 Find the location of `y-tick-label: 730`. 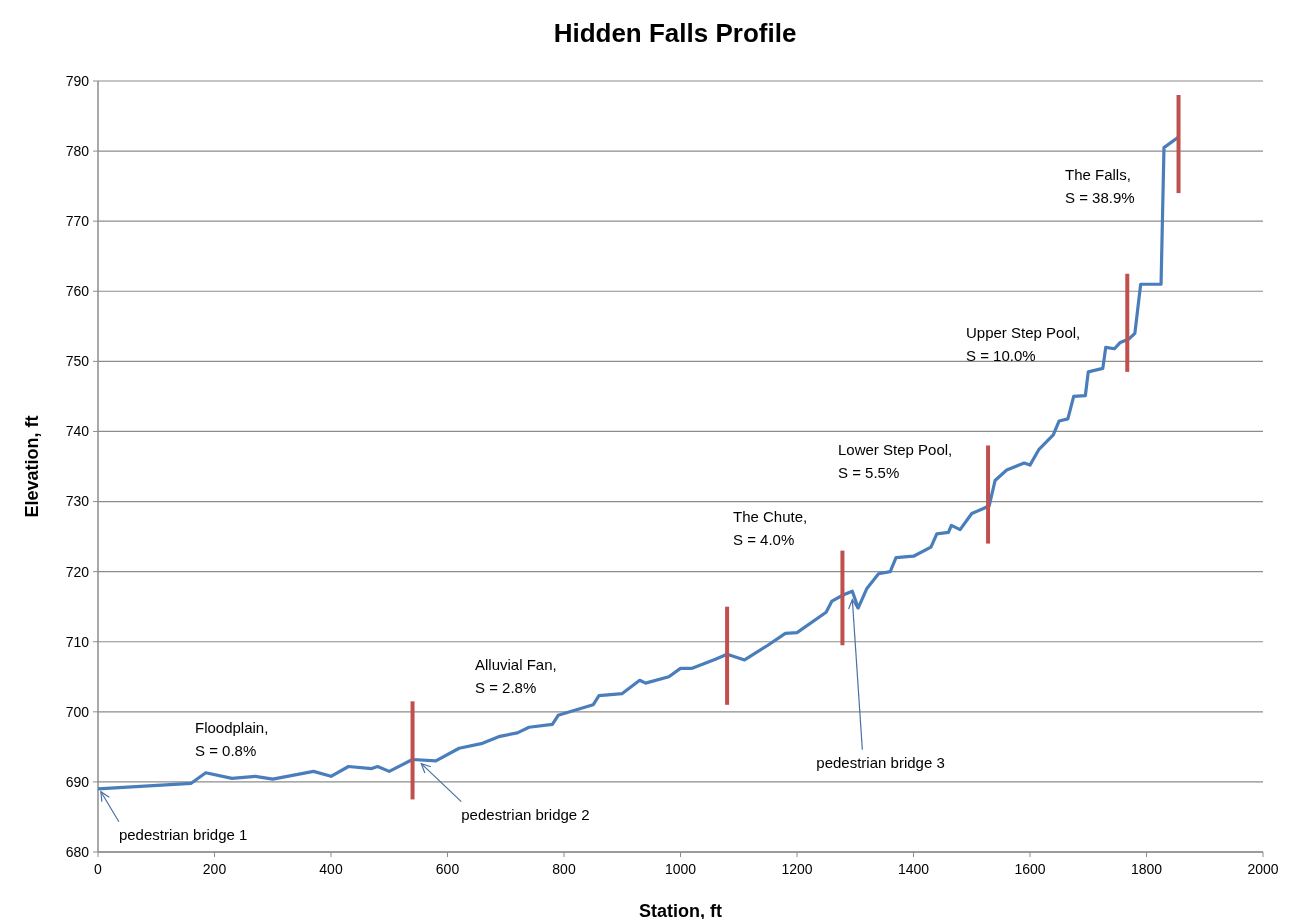

y-tick-label: 730 is located at coordinates (77, 501).